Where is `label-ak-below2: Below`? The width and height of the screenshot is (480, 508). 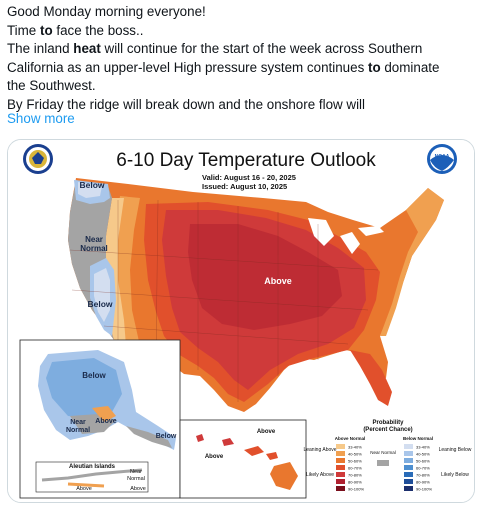
label-ak-below2: Below is located at coordinates (166, 436).